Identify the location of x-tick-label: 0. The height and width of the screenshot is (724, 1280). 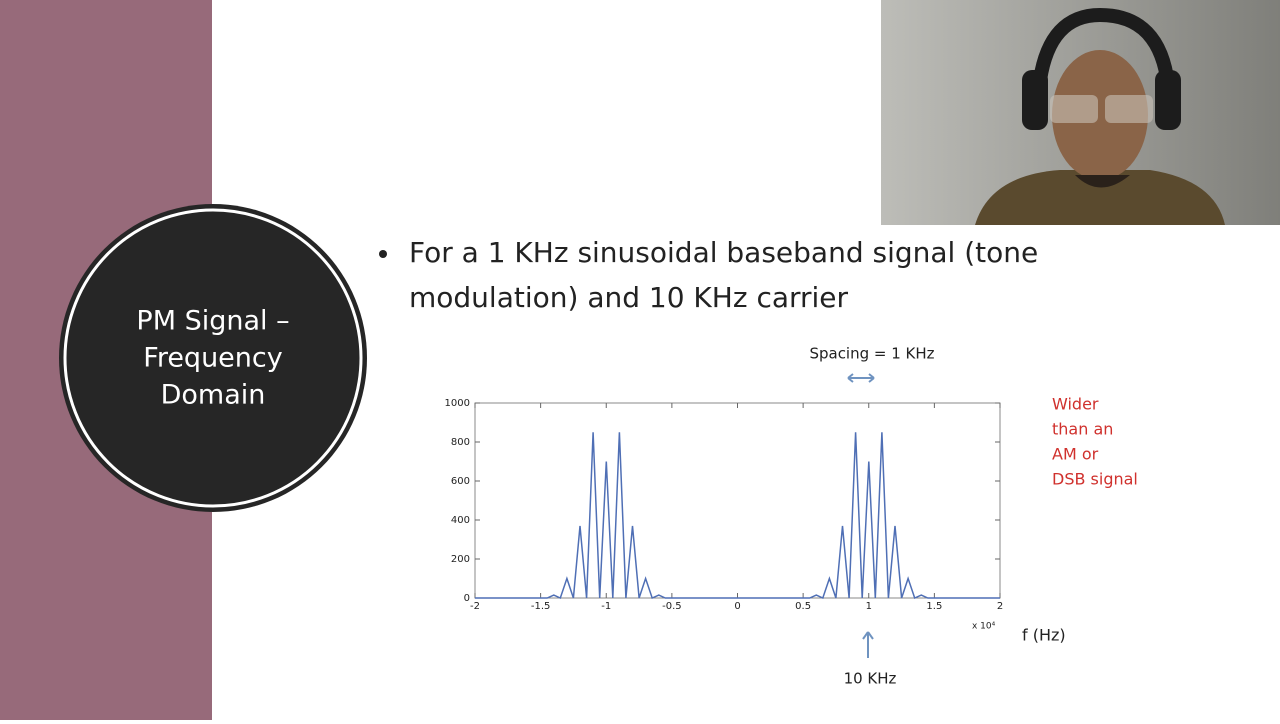
(737, 606).